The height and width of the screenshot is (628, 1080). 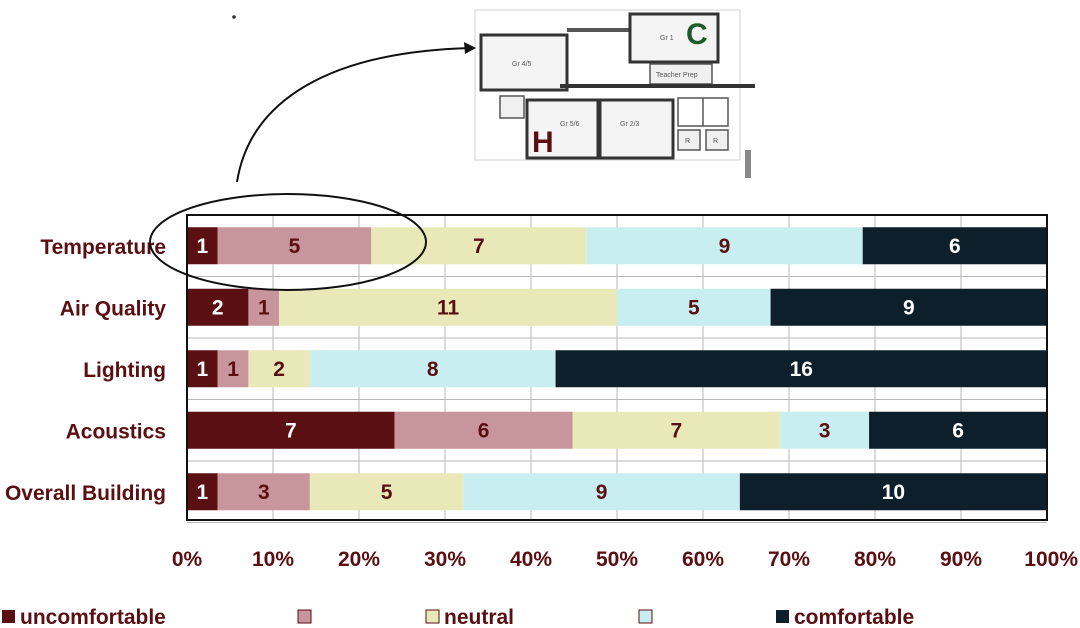 What do you see at coordinates (875, 559) in the screenshot?
I see `x-tick-label: 80%` at bounding box center [875, 559].